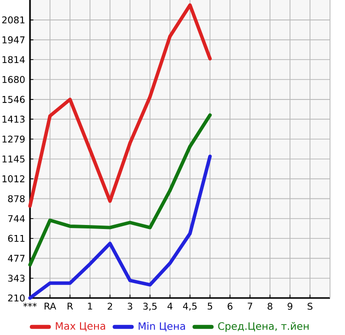 The height and width of the screenshot is (335, 345). Describe the element at coordinates (263, 327) in the screenshot. I see `legend-label: Сред.Цена, т.йен` at that location.